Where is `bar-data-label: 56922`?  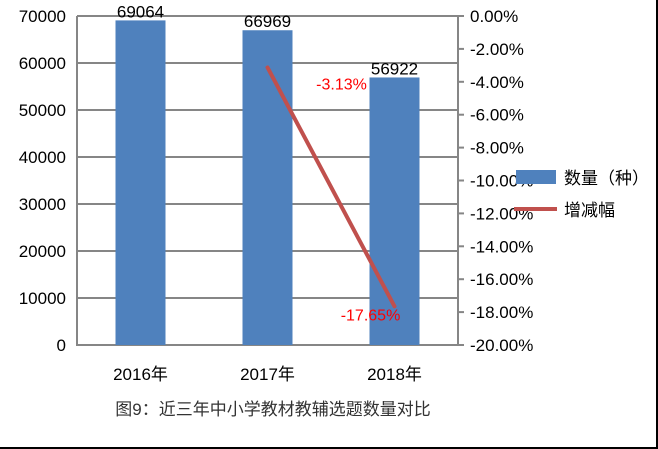
bar-data-label: 56922 is located at coordinates (394, 68).